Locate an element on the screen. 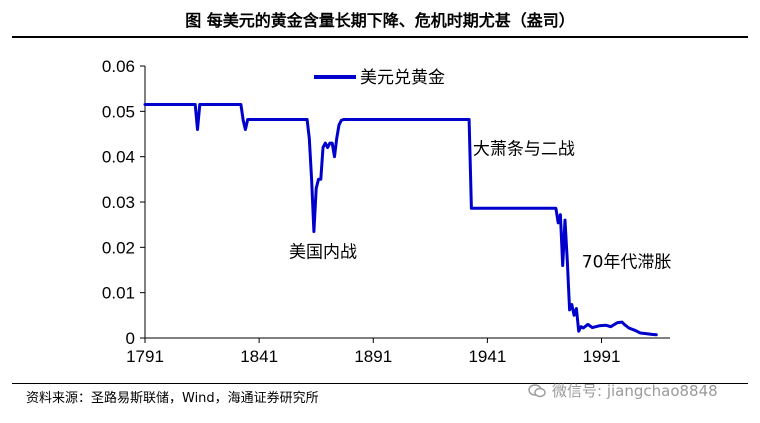  x-tick-label: 1941 is located at coordinates (487, 356).